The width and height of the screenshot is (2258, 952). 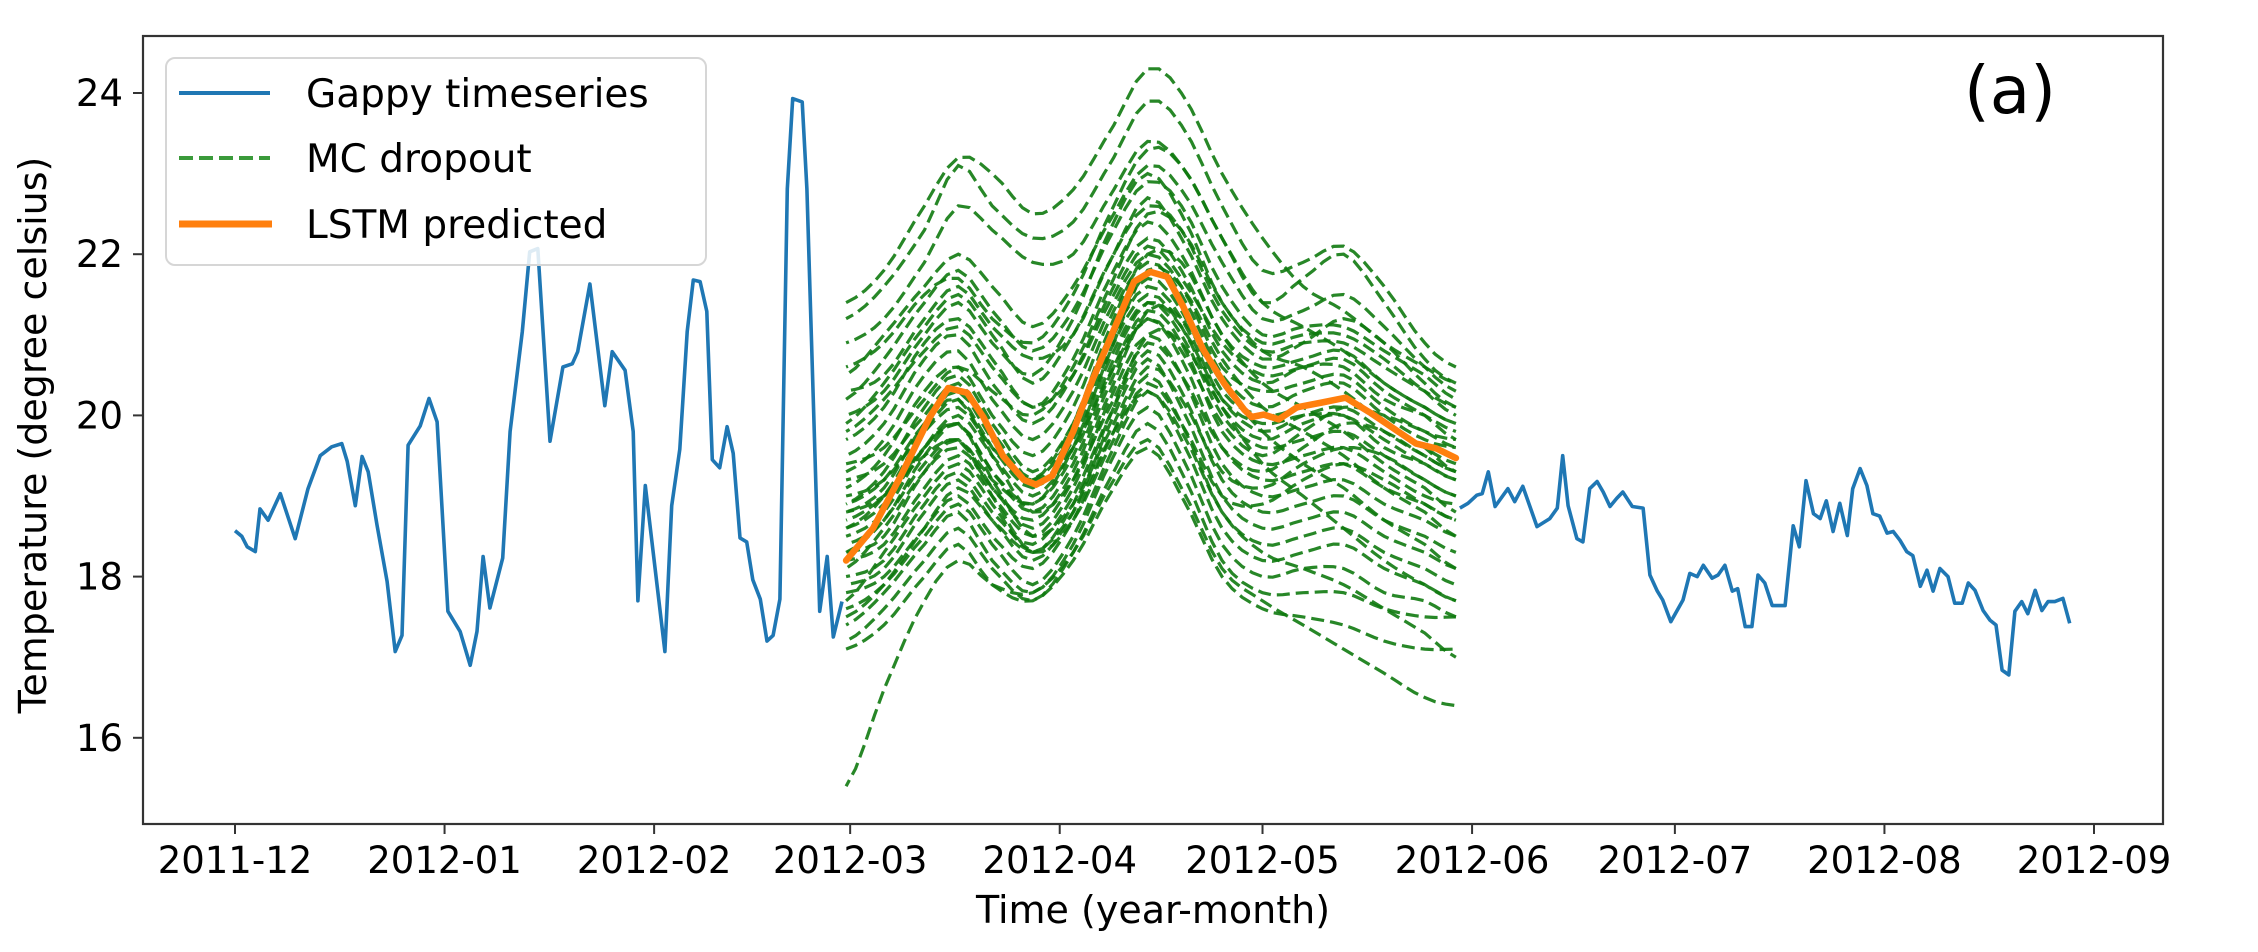 I want to click on legend-label-lstm: LSTM predicted, so click(x=456, y=225).